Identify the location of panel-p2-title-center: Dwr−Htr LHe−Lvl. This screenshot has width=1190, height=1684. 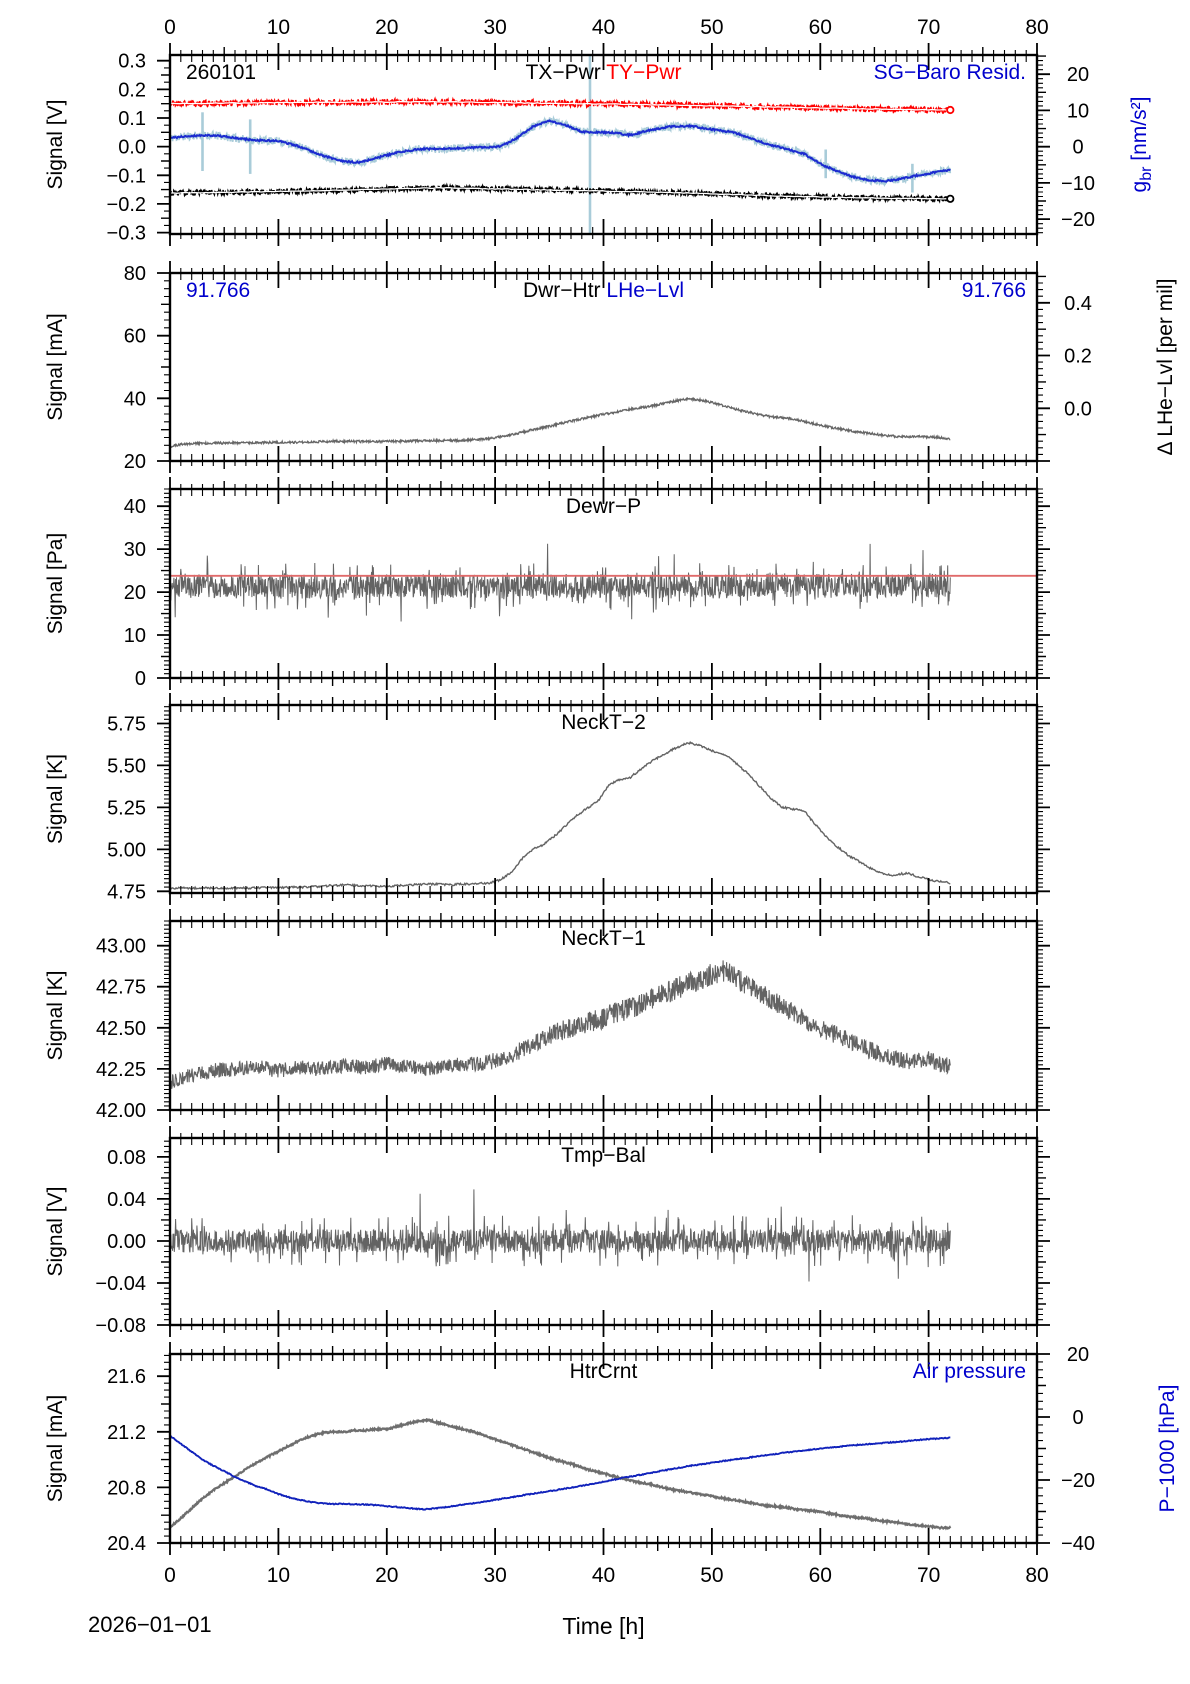
(603, 290).